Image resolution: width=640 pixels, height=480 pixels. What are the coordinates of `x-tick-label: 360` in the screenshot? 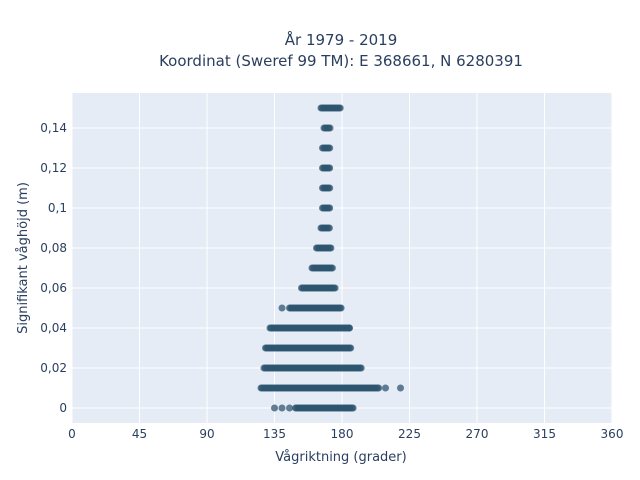 It's located at (612, 434).